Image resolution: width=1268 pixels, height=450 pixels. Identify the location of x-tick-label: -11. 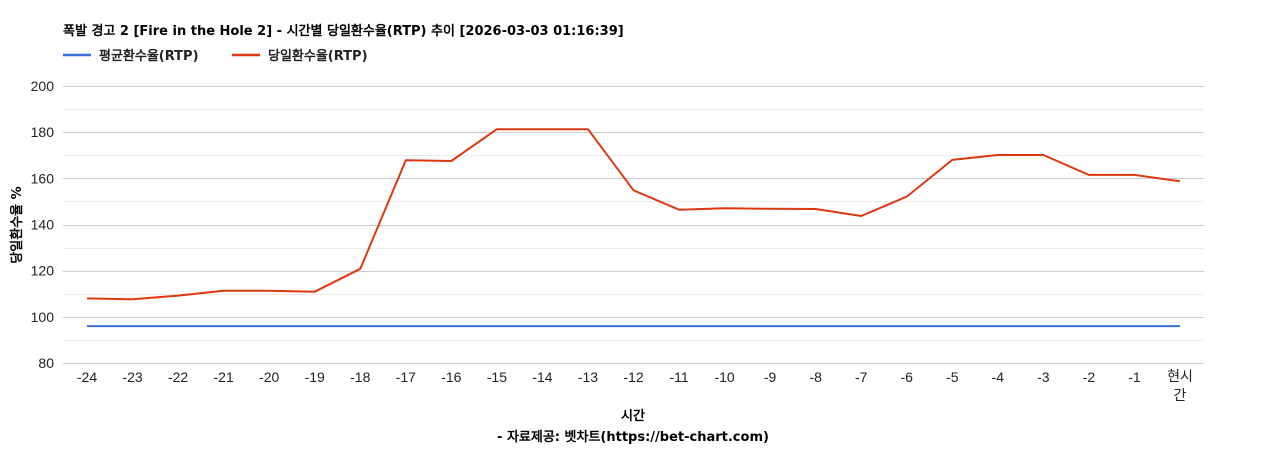
(678, 377).